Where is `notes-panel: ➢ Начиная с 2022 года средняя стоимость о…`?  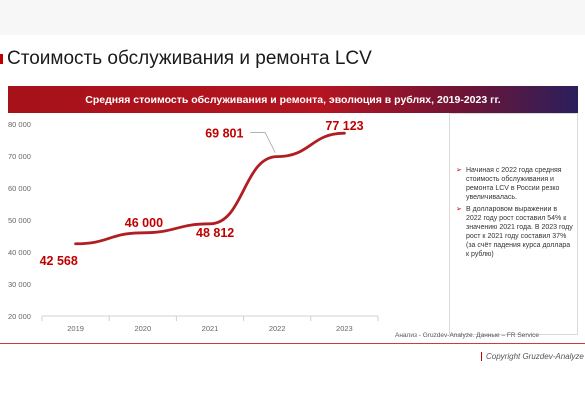
notes-panel: ➢ Начиная с 2022 года средняя стоимость о… is located at coordinates (513, 224).